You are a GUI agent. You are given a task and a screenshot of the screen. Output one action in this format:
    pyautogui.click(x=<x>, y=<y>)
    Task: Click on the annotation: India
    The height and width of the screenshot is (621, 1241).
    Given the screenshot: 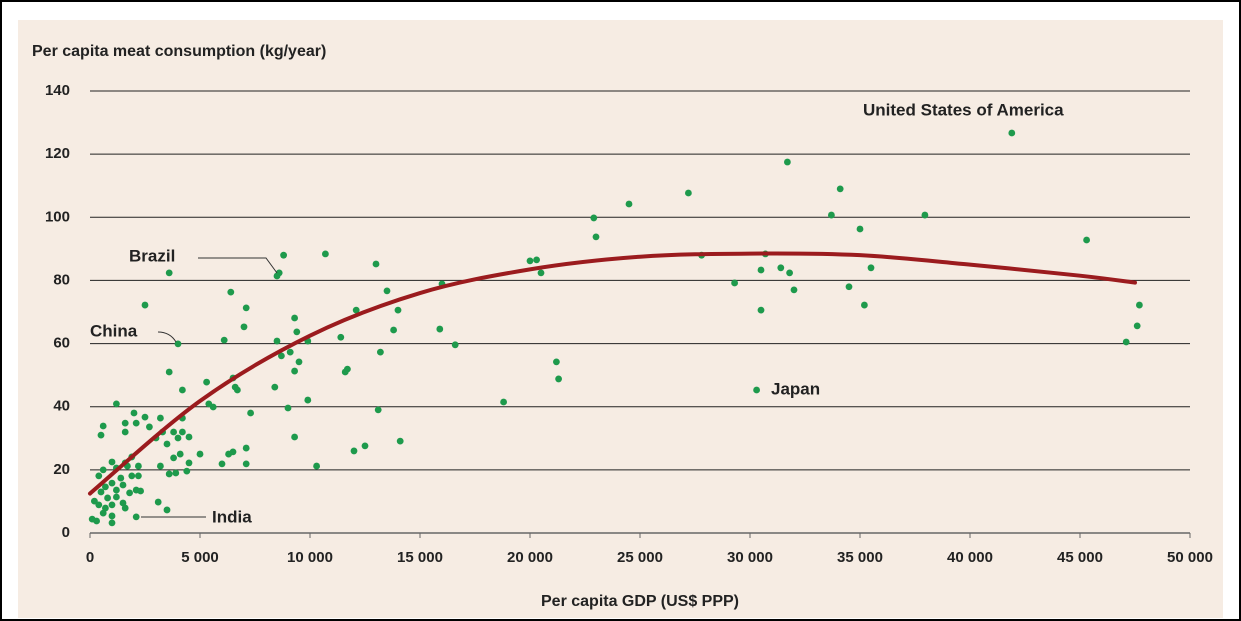 What is the action you would take?
    pyautogui.click(x=232, y=516)
    